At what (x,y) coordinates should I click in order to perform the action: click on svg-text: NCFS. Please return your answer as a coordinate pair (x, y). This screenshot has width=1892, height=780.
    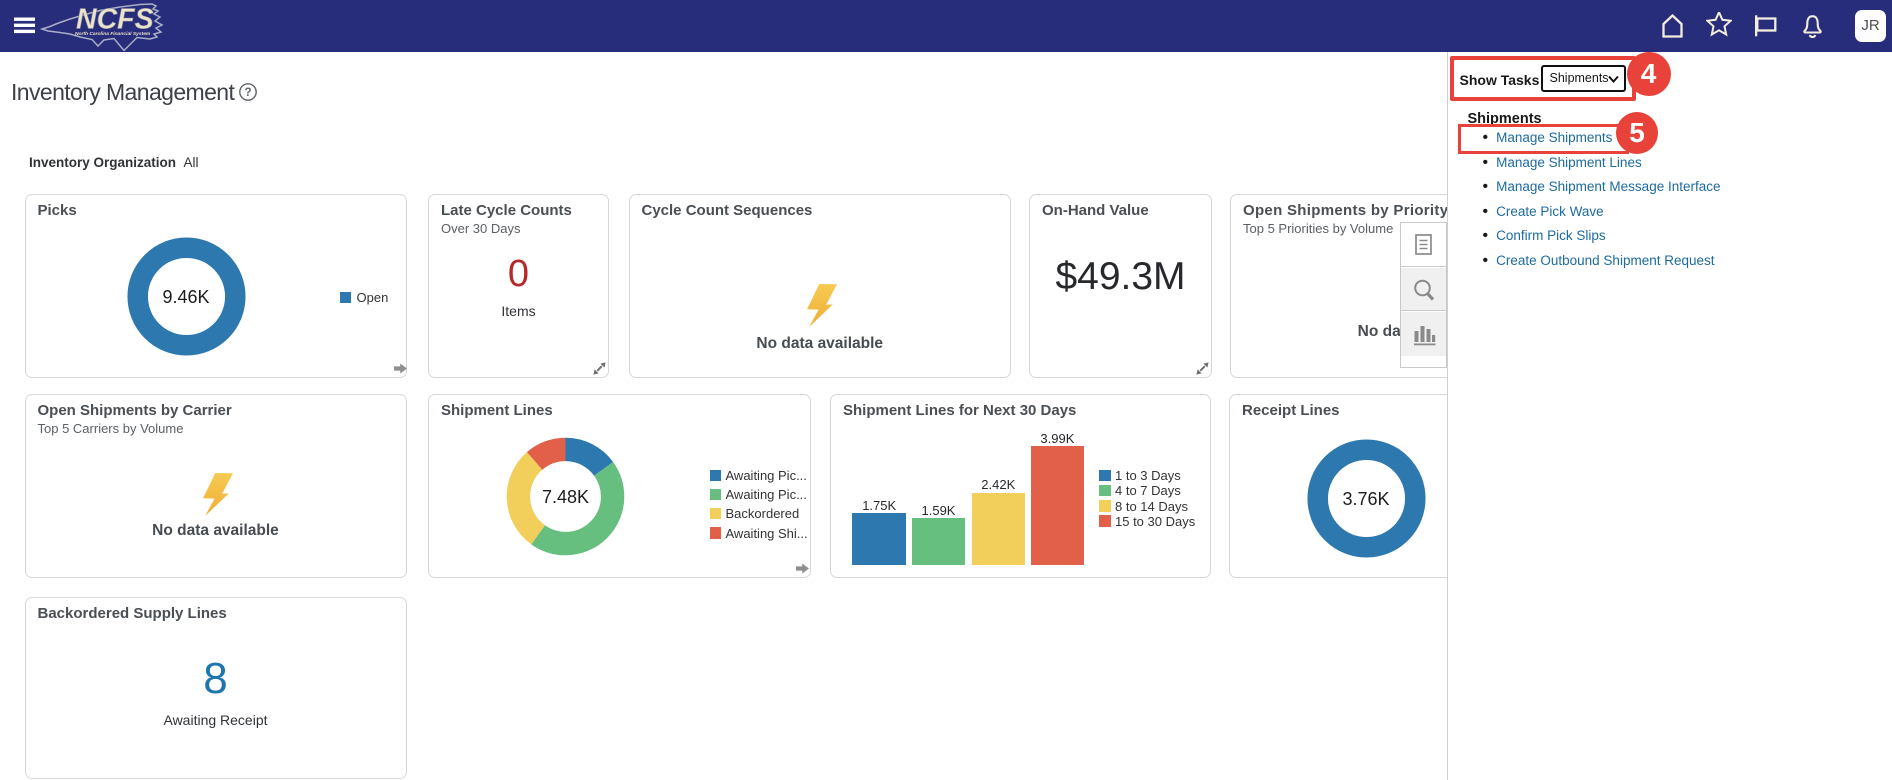
    Looking at the image, I should click on (115, 20).